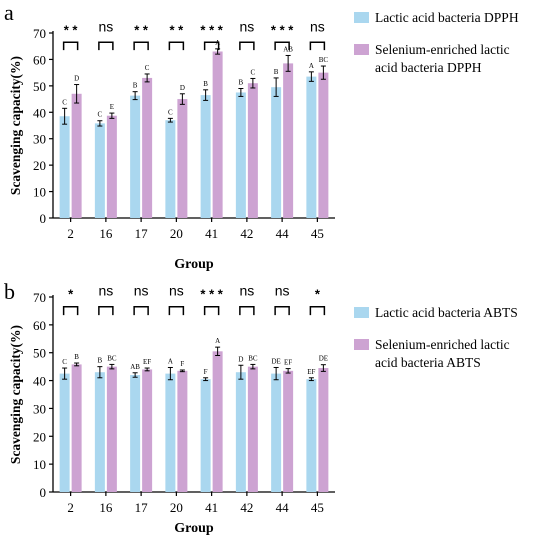 Image resolution: width=550 pixels, height=544 pixels. I want to click on x-tick-label: 41, so click(211, 507).